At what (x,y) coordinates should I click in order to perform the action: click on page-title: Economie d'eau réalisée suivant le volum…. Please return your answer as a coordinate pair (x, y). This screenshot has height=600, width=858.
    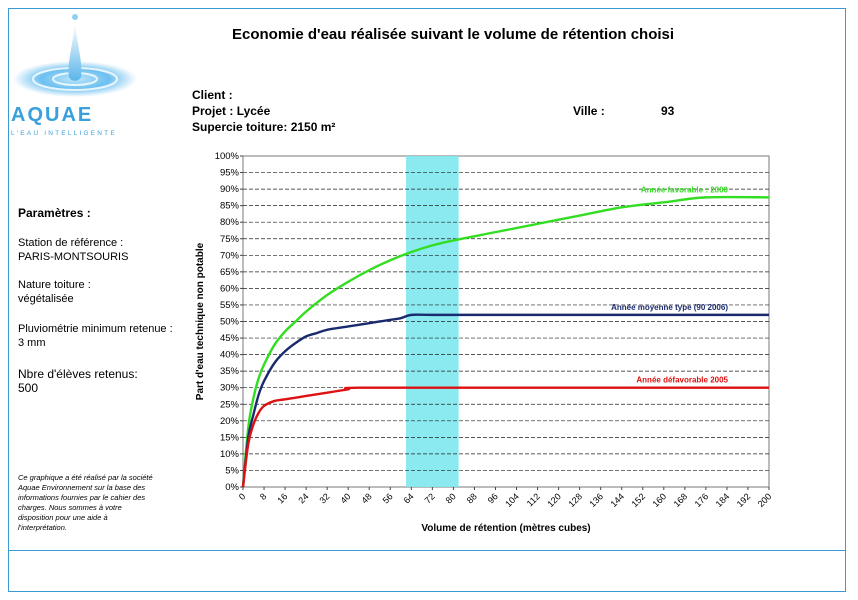
    Looking at the image, I should click on (453, 34).